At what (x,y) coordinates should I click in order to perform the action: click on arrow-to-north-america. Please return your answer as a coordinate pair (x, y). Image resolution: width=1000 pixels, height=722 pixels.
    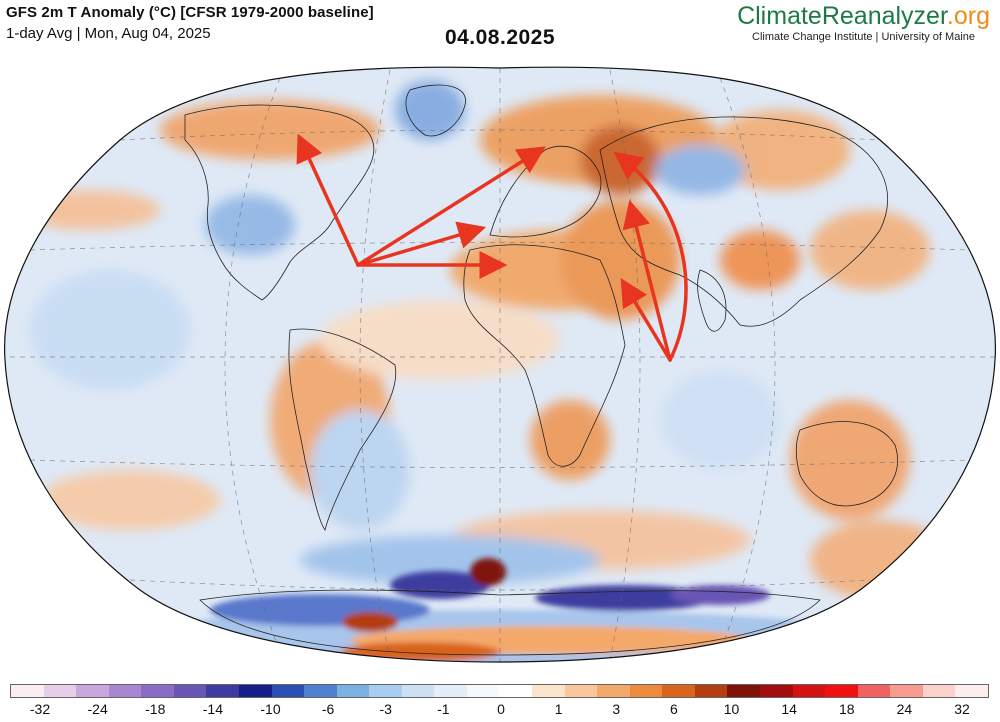
    Looking at the image, I should click on (328, 200).